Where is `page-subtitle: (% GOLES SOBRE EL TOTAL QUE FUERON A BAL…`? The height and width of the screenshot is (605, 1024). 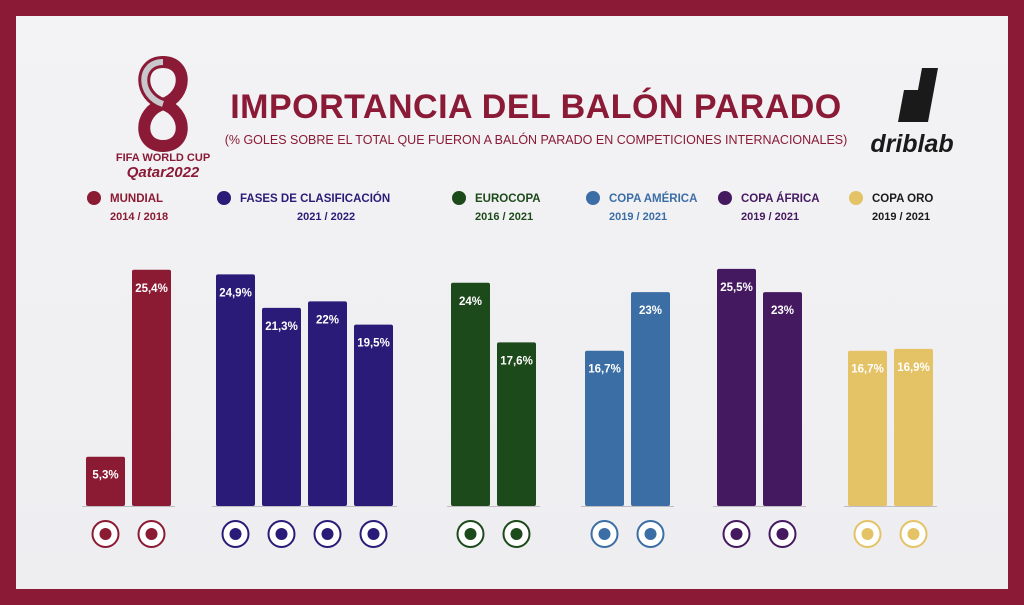
page-subtitle: (% GOLES SOBRE EL TOTAL QUE FUERON A BAL… is located at coordinates (536, 140).